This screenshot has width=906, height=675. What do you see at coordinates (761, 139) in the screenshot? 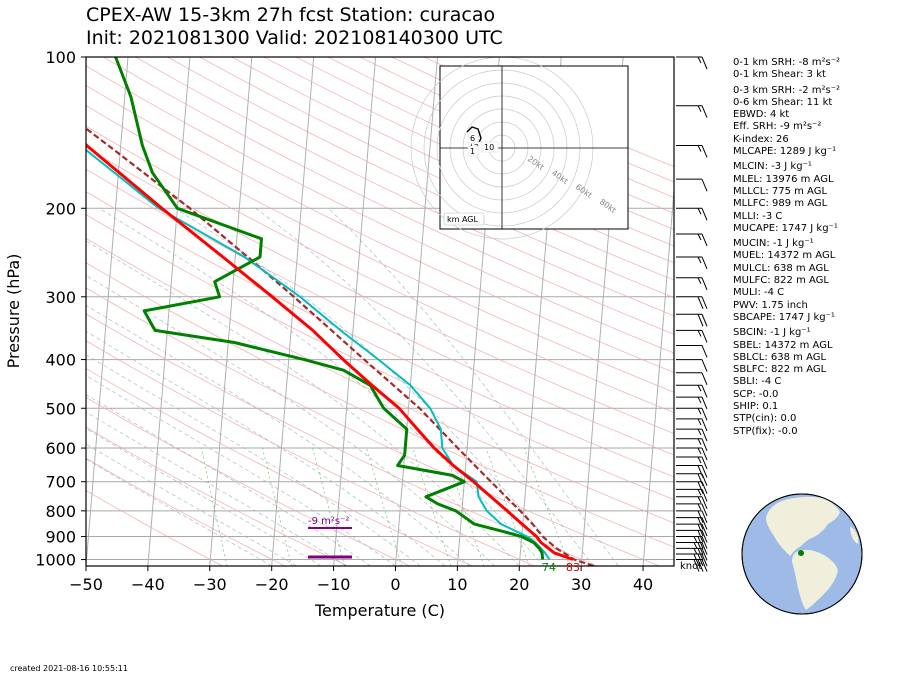
I see `index-row: K-index: 26` at bounding box center [761, 139].